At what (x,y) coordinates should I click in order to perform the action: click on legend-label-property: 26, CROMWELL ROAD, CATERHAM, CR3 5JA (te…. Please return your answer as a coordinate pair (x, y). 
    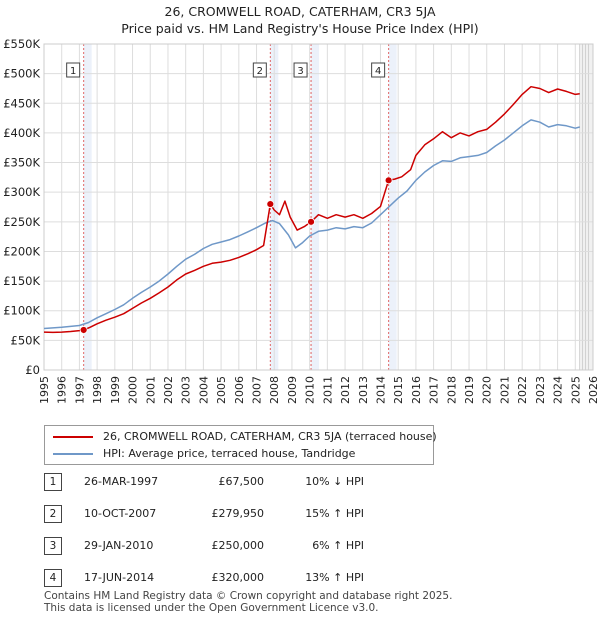
    Looking at the image, I should click on (270, 436).